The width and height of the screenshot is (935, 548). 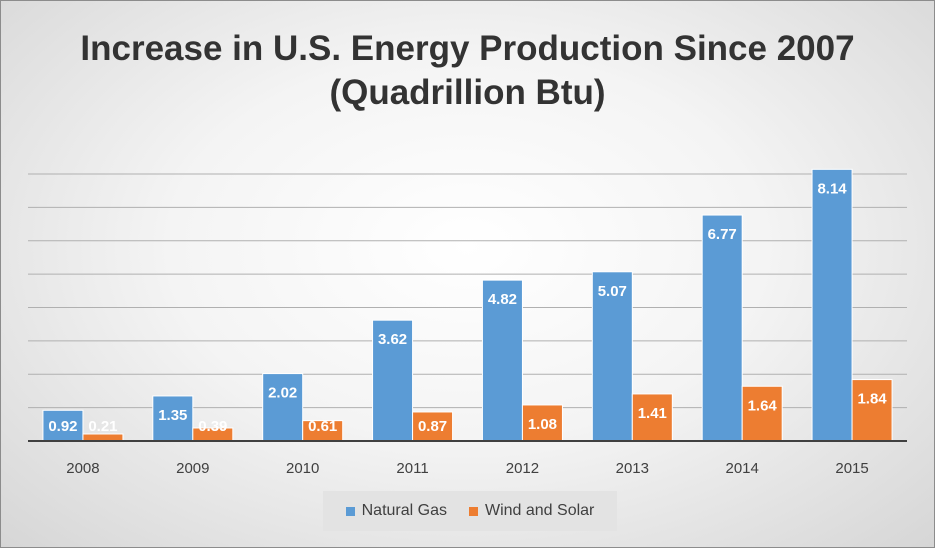 What do you see at coordinates (502, 299) in the screenshot?
I see `data-label-natural-gas-2012: 4.82` at bounding box center [502, 299].